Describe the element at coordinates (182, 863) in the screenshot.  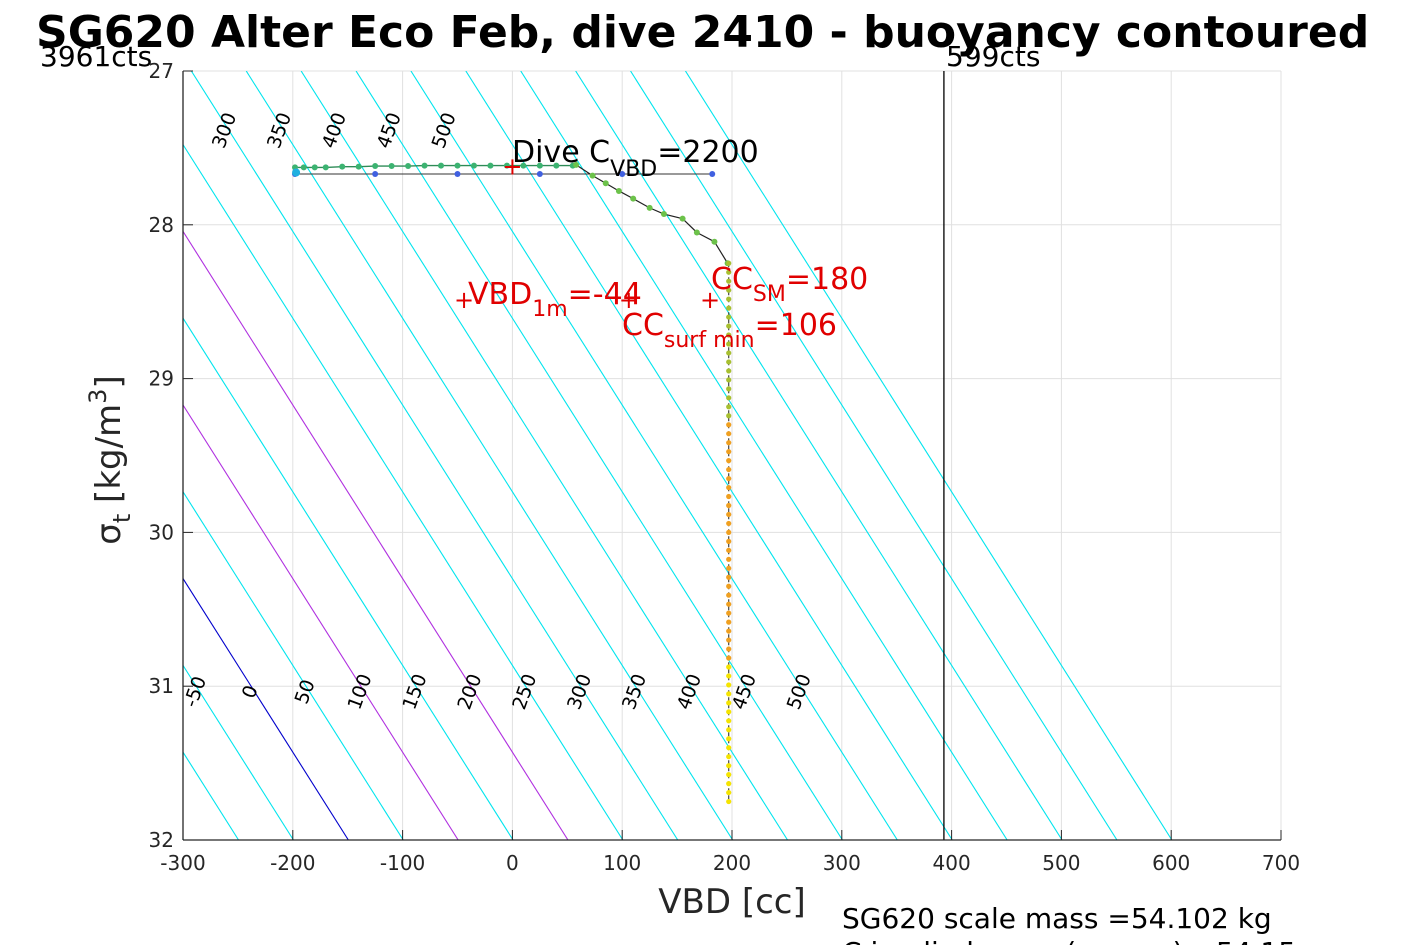
I see `x-tick-label: -300` at that location.